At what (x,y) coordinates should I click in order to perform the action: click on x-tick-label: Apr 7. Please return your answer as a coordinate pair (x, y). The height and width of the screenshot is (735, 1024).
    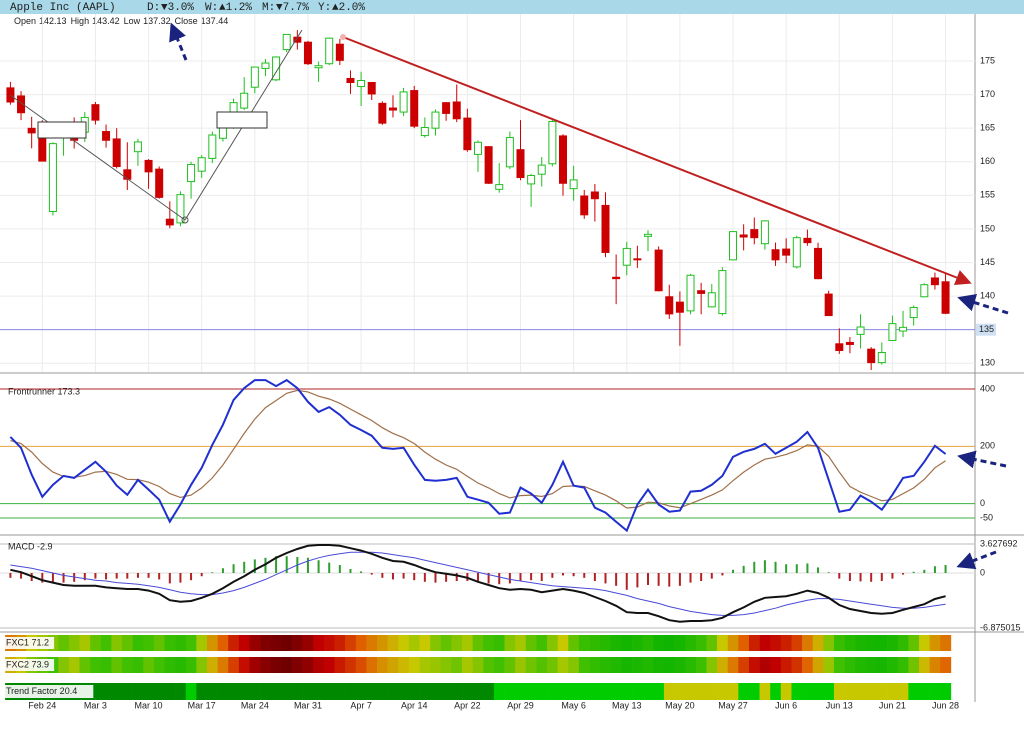
    Looking at the image, I should click on (361, 705).